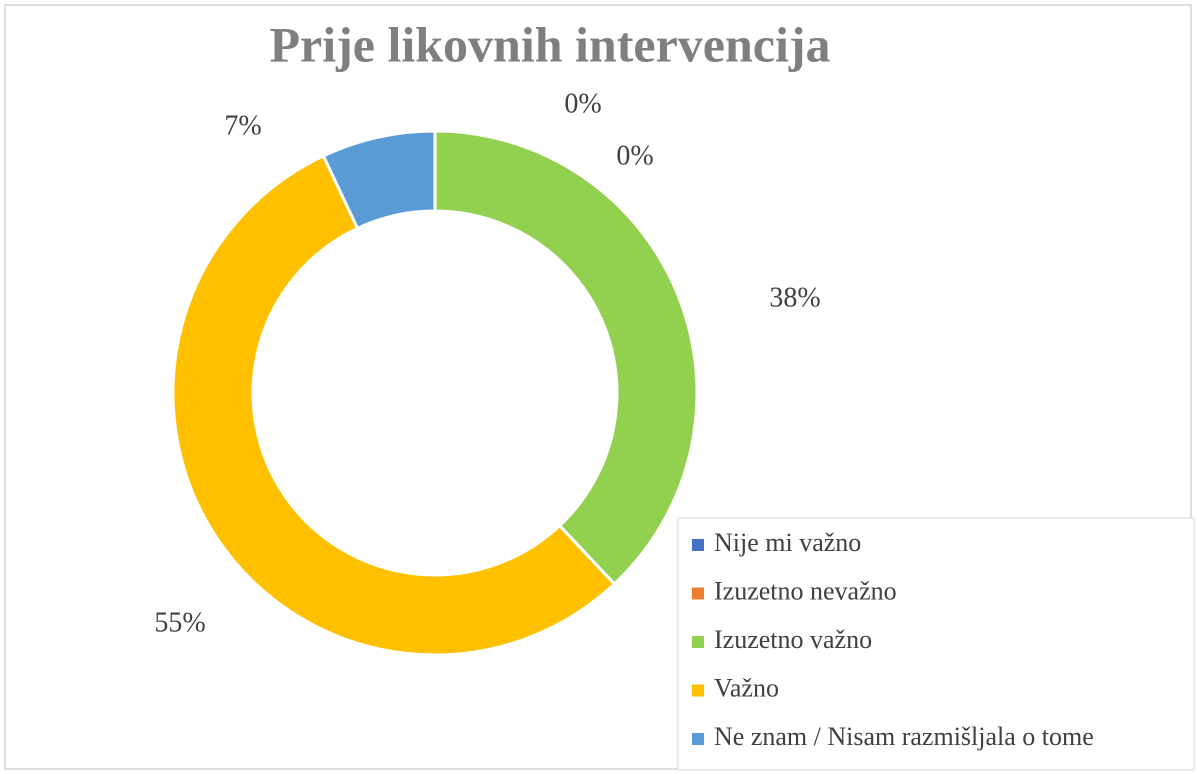  I want to click on chart-title: Prije likovnih intervencija, so click(549, 44).